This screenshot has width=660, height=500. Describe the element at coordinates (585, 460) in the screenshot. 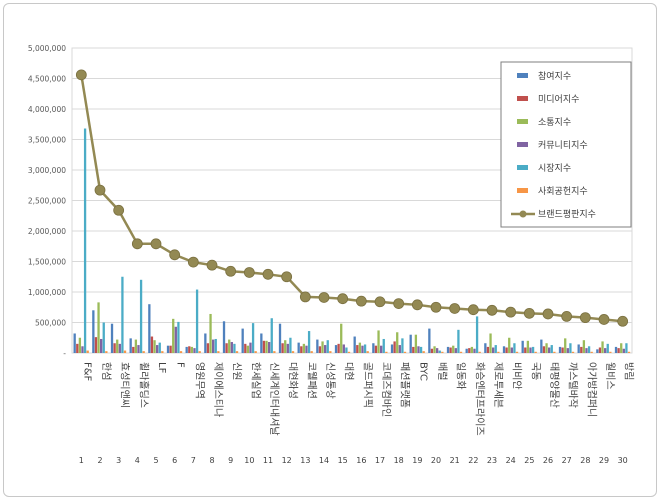

I see `rank-label: 28` at that location.